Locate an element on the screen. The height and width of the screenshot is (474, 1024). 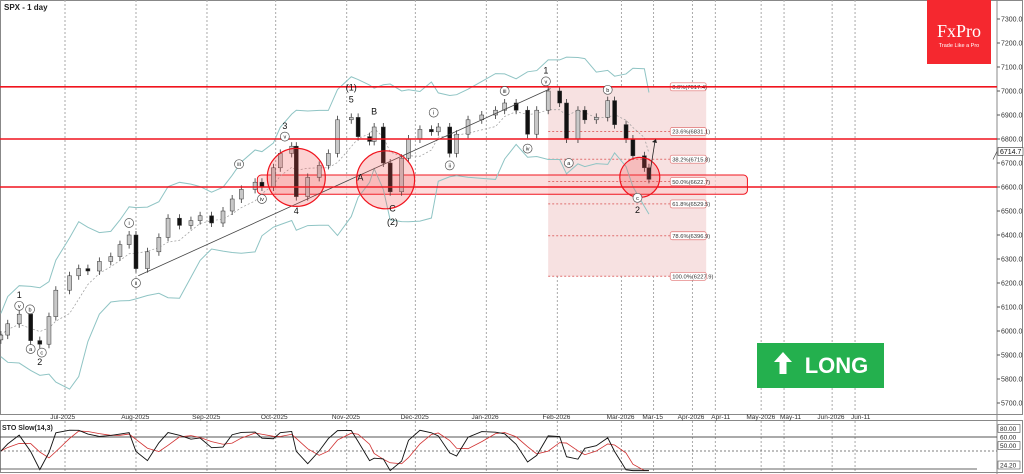
projection-arrow is located at coordinates (652, 160).